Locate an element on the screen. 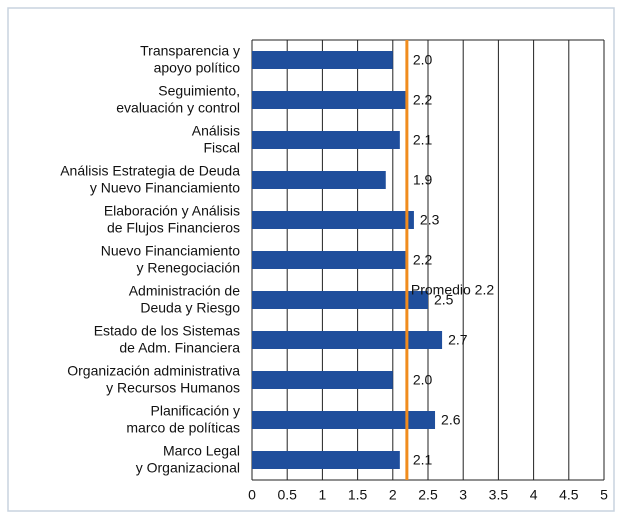 Image resolution: width=622 pixels, height=524 pixels. category-label: Planificación y marco de políticas is located at coordinates (183, 418).